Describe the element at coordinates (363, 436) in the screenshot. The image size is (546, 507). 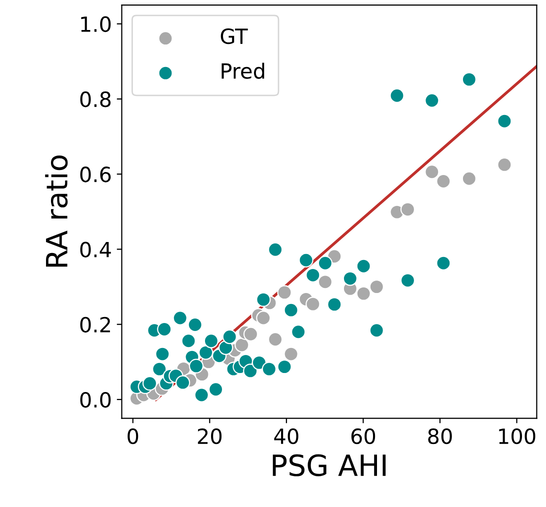
I see `x-tick-label: 60` at that location.